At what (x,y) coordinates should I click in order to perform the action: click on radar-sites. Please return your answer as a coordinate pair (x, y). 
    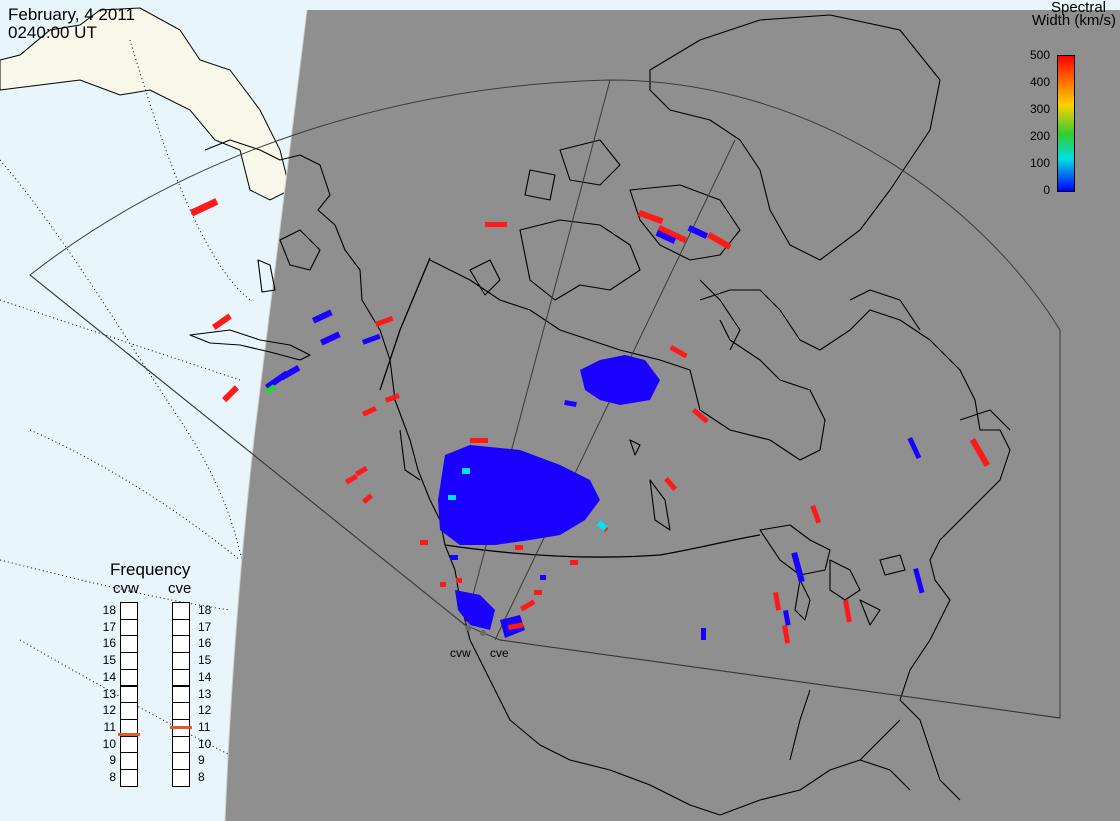
    Looking at the image, I should click on (475, 630).